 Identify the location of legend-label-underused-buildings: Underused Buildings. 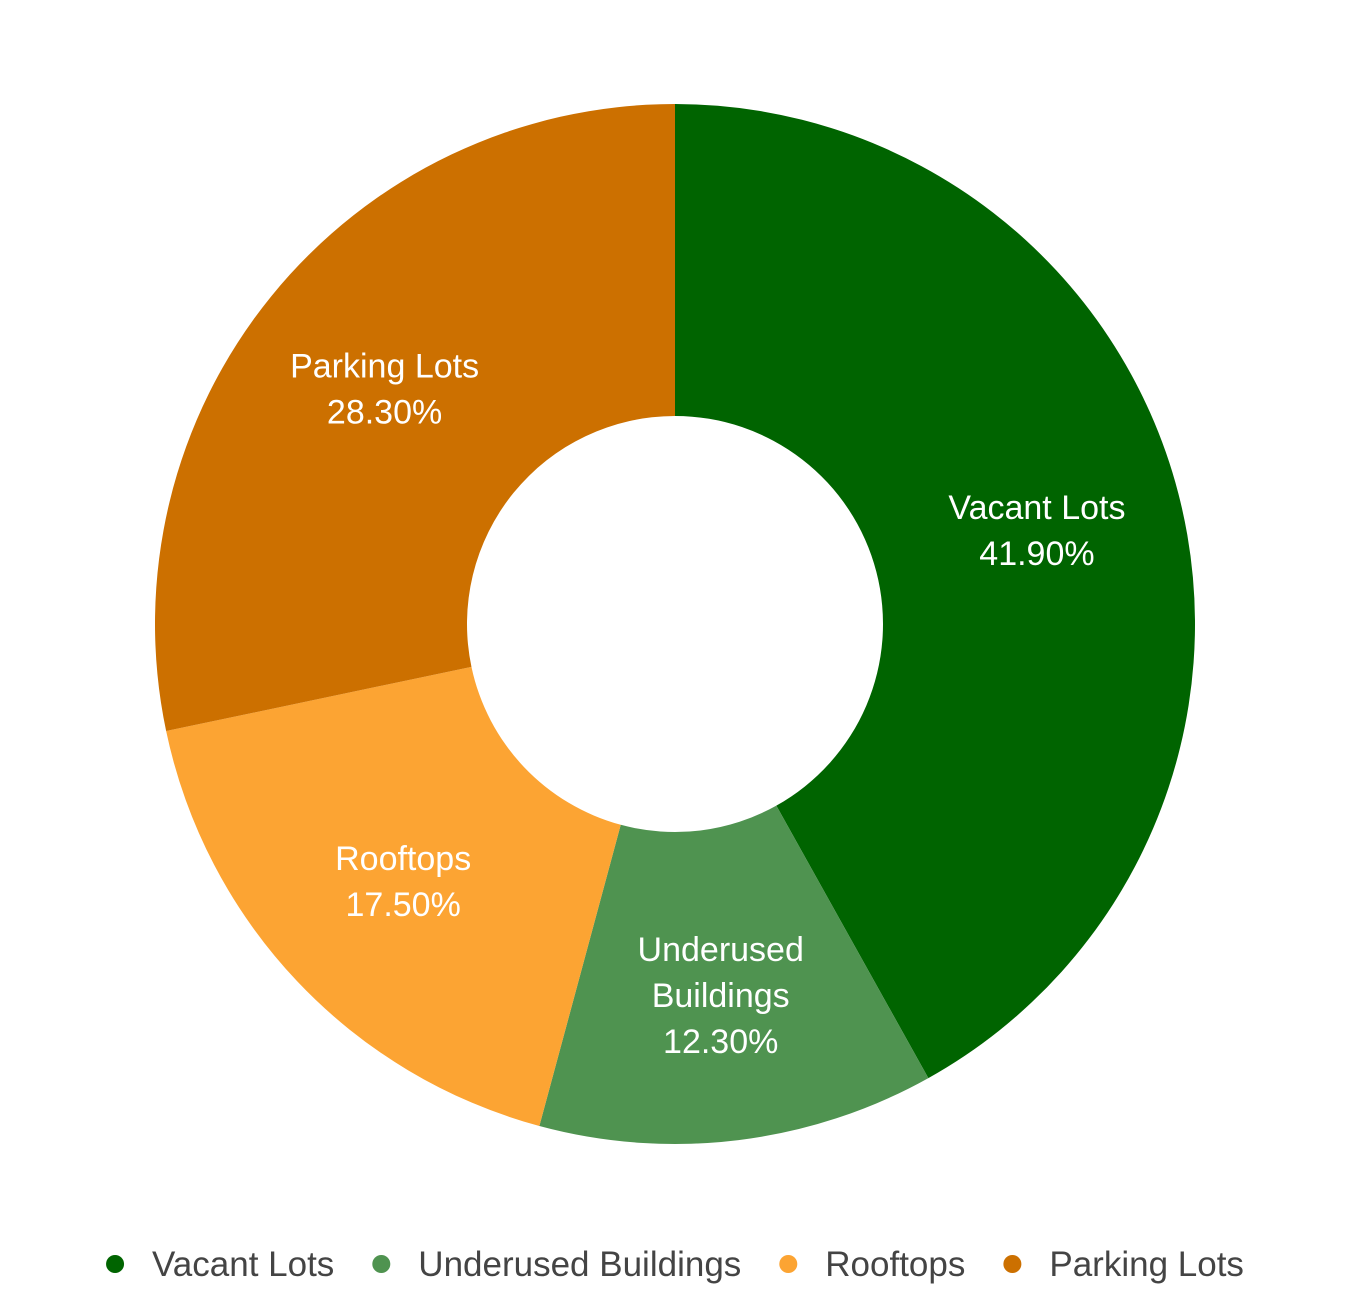
(579, 1264).